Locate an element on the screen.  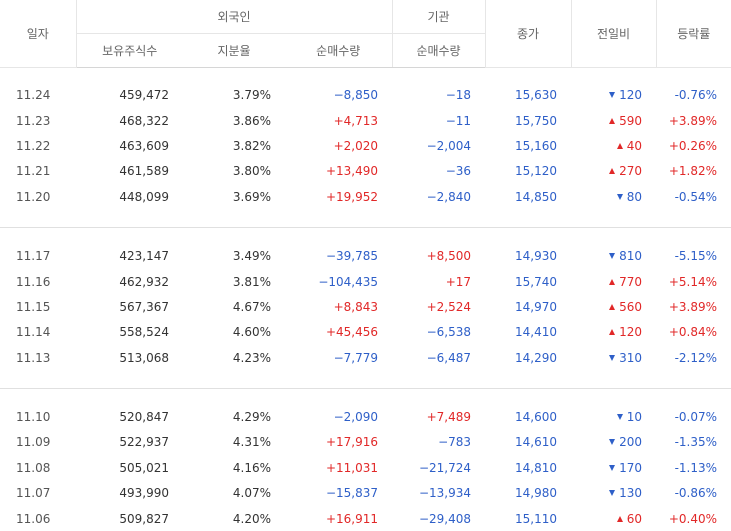
foreign-net-cell: +16,911 is located at coordinates (352, 518).